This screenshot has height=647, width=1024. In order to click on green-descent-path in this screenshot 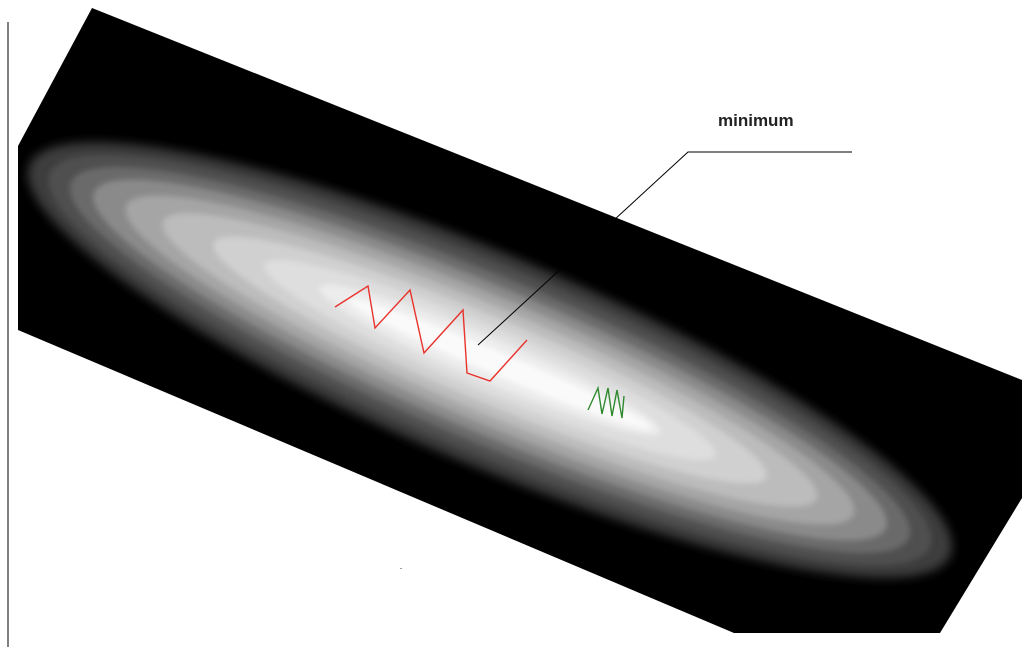, I will do `click(606, 402)`.